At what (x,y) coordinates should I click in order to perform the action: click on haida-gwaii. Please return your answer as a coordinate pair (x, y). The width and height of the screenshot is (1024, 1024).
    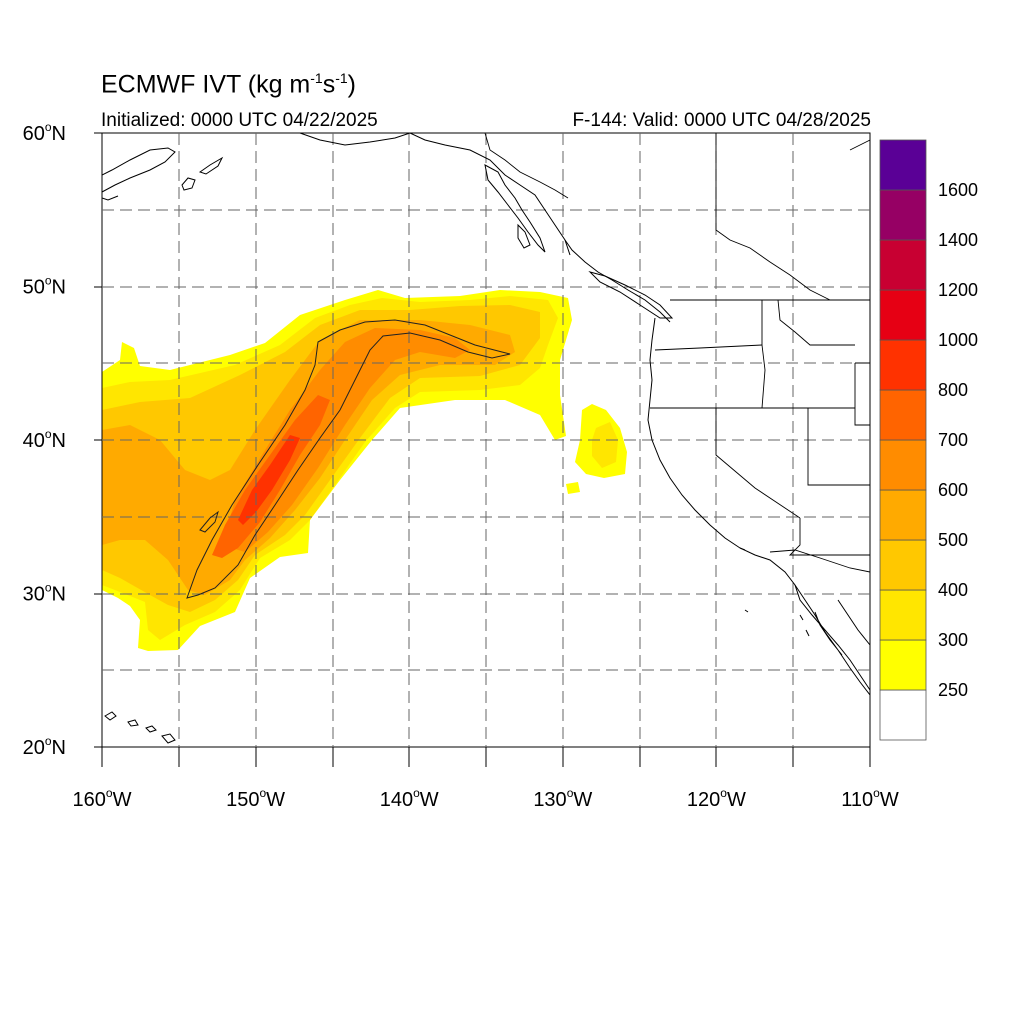
    Looking at the image, I should click on (524, 236).